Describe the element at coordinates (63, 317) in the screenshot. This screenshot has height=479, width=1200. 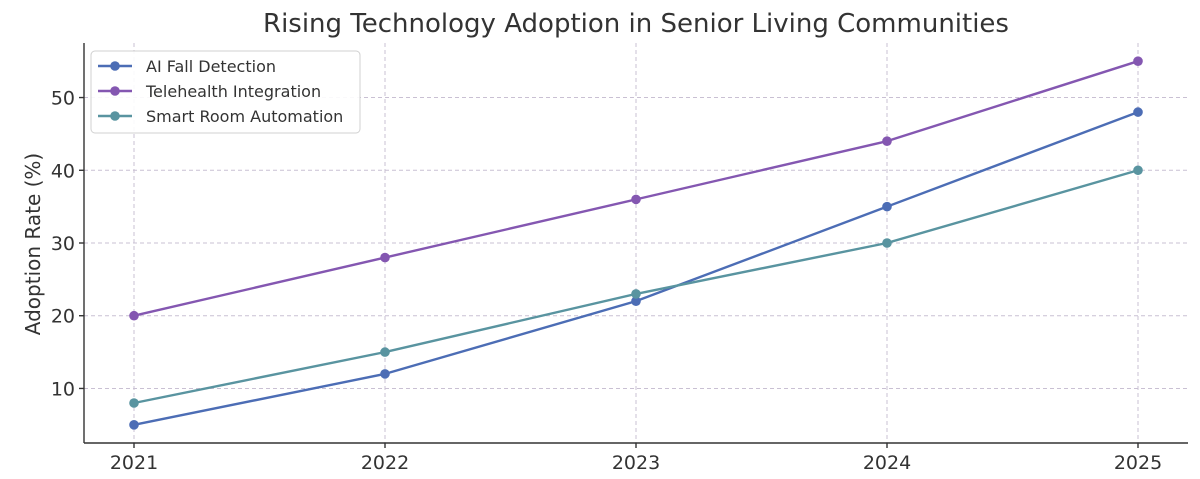
I see `y-tick-label: 20` at that location.